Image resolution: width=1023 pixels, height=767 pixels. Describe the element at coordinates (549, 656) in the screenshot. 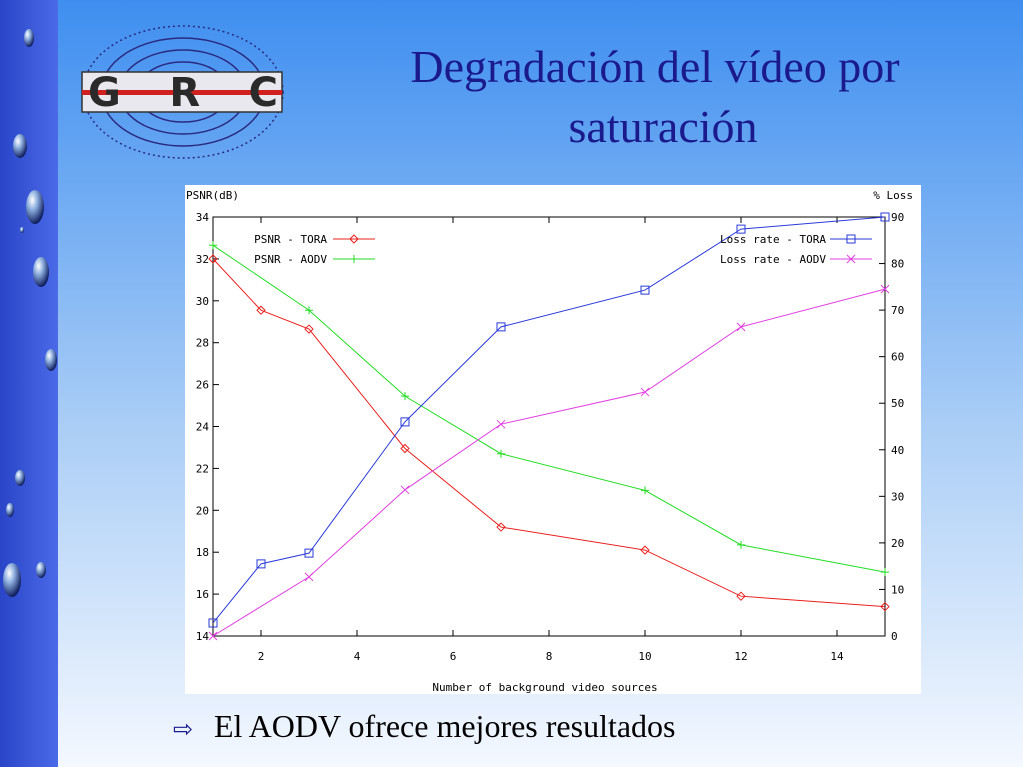

I see `x-tick-label: 8` at that location.